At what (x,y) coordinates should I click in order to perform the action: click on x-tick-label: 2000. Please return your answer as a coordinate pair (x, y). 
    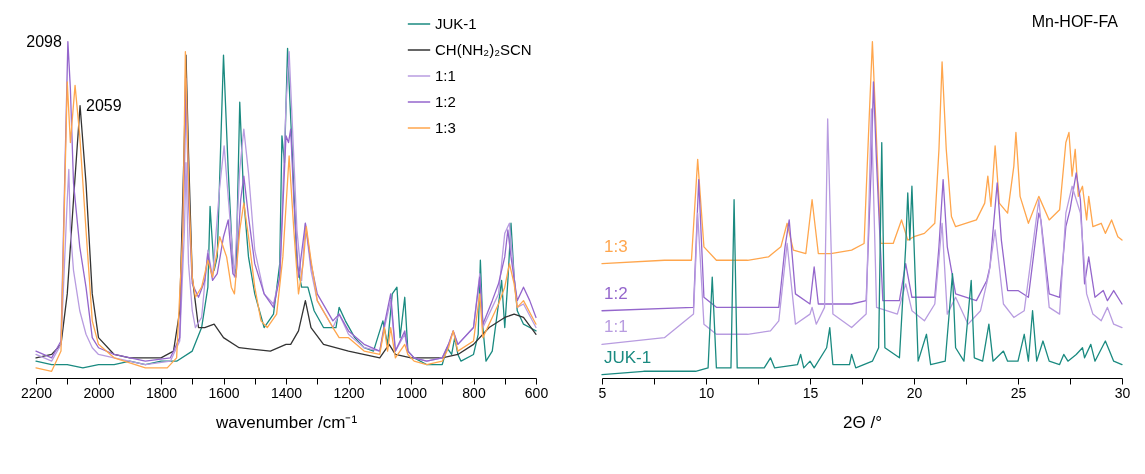
    Looking at the image, I should click on (99, 392).